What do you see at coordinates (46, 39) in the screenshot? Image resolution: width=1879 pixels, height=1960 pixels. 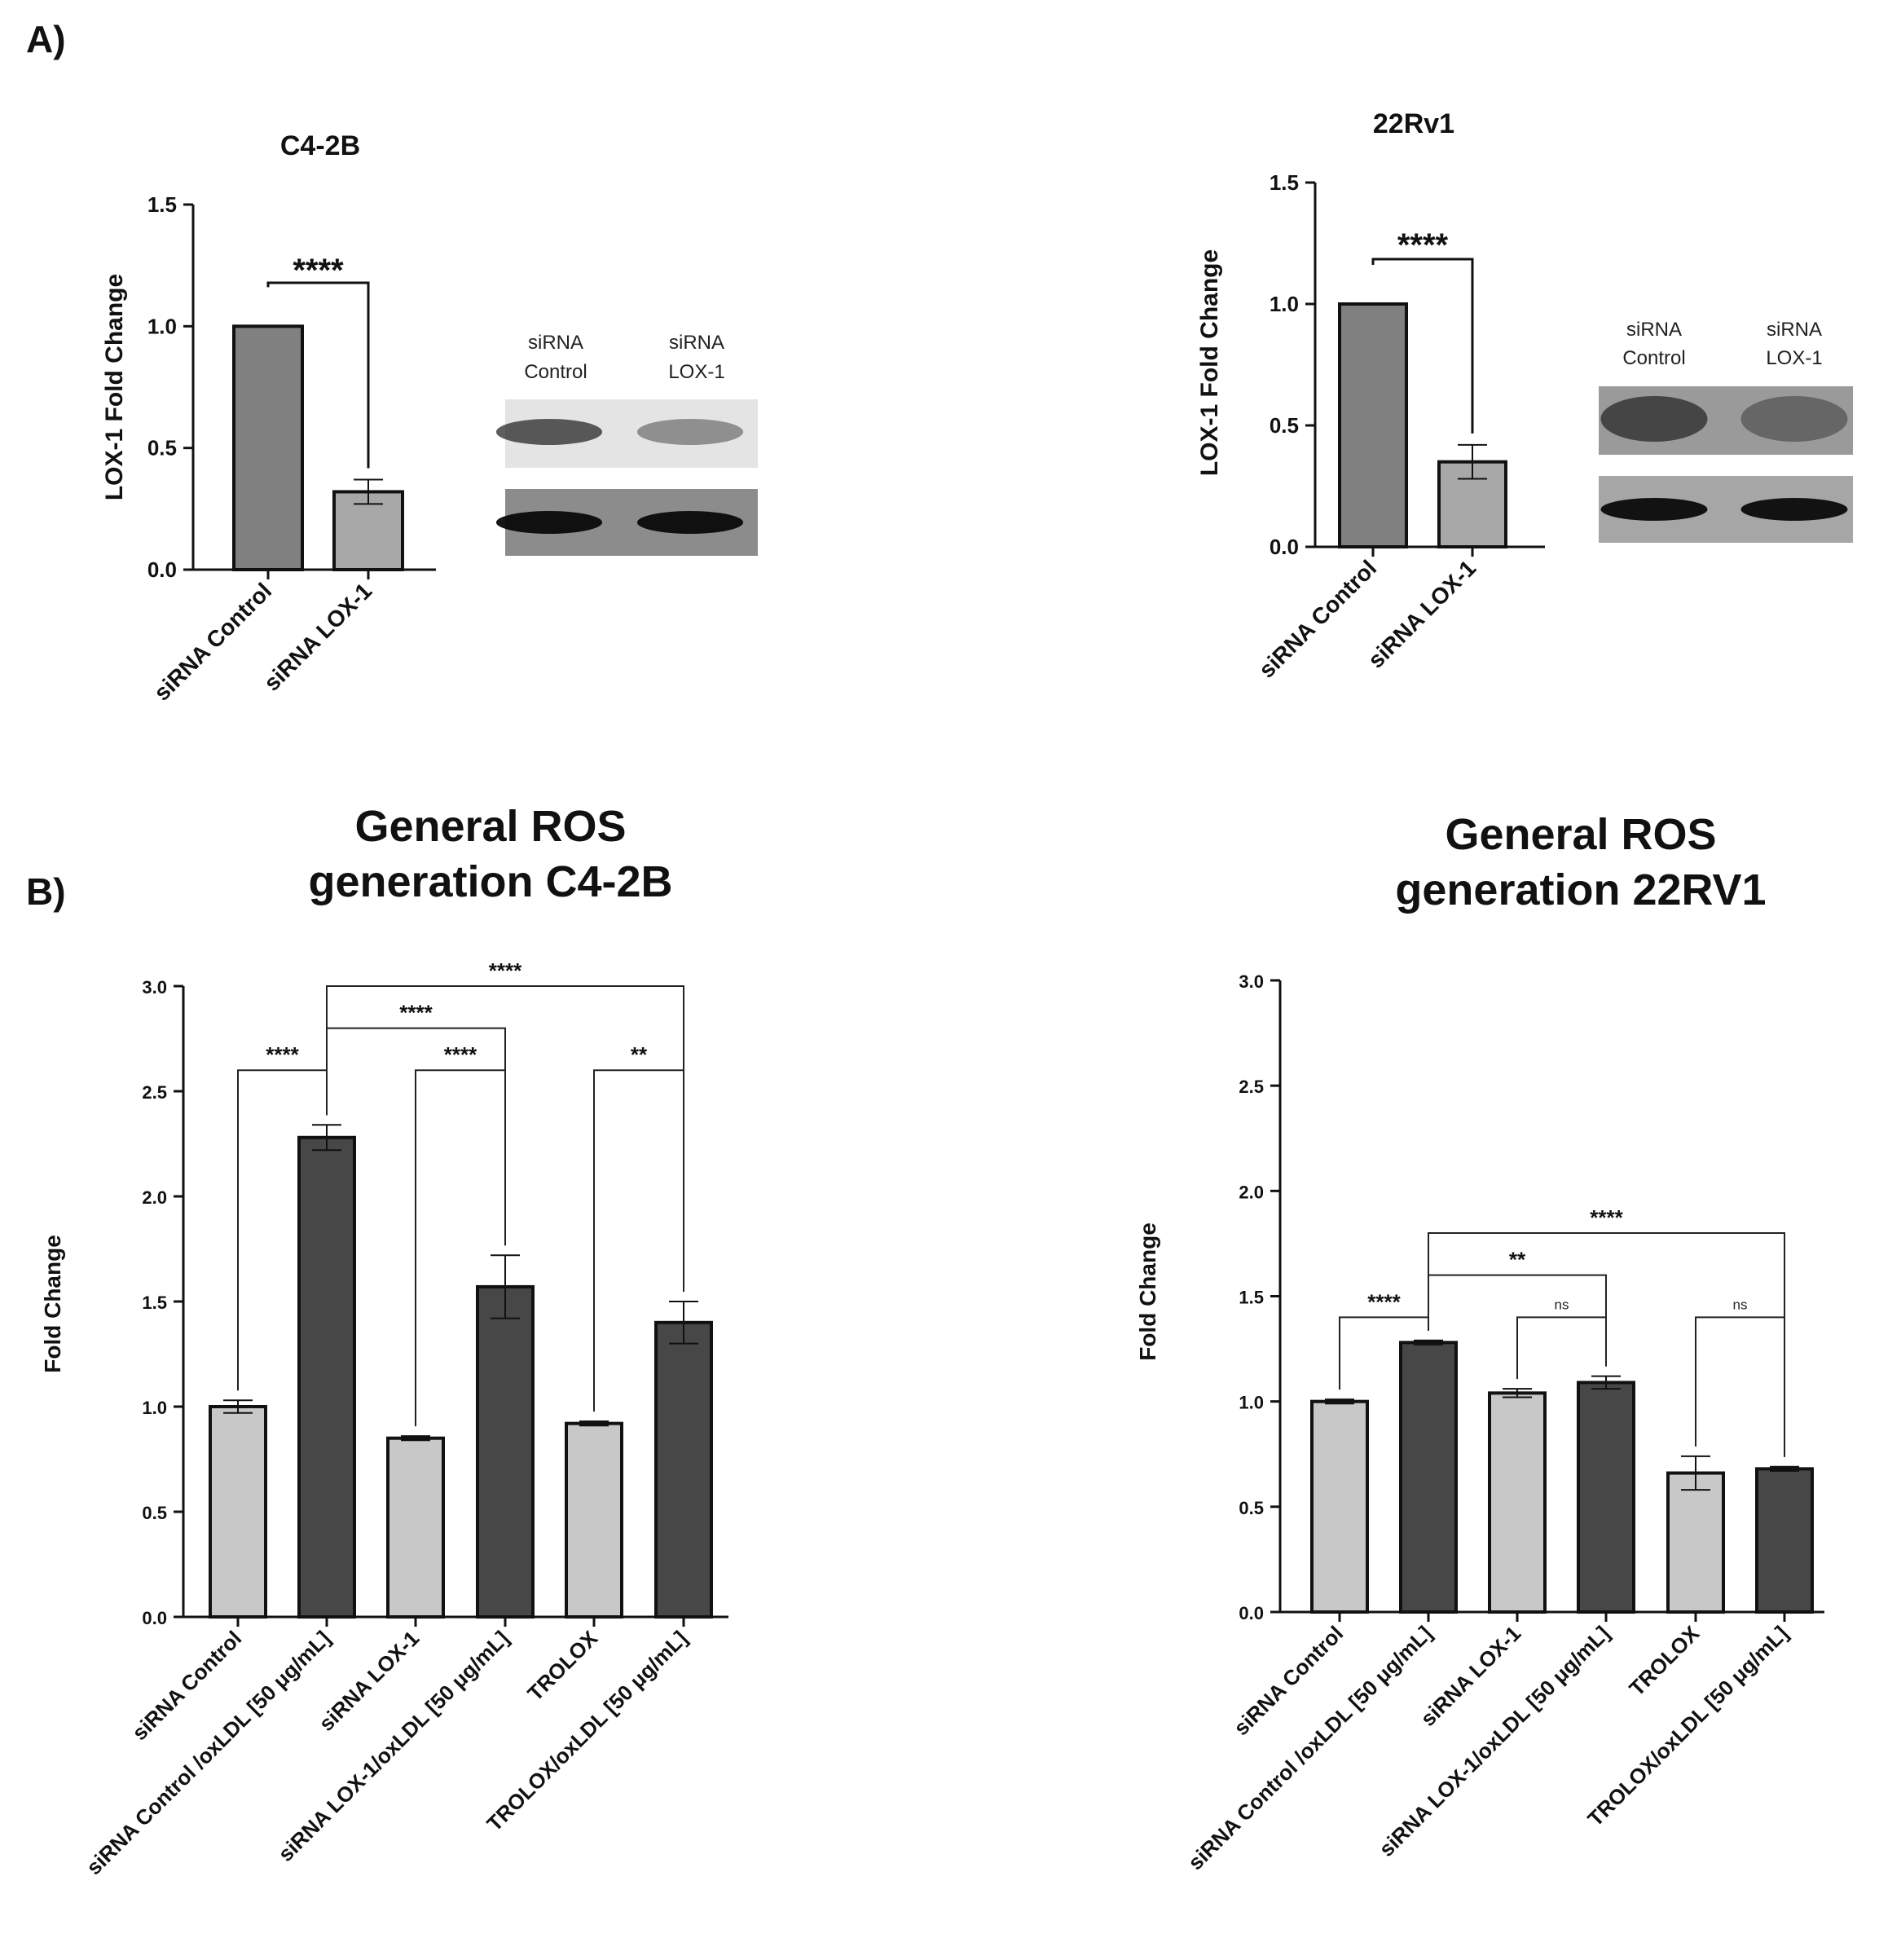 I see `panel-label-a: A)` at bounding box center [46, 39].